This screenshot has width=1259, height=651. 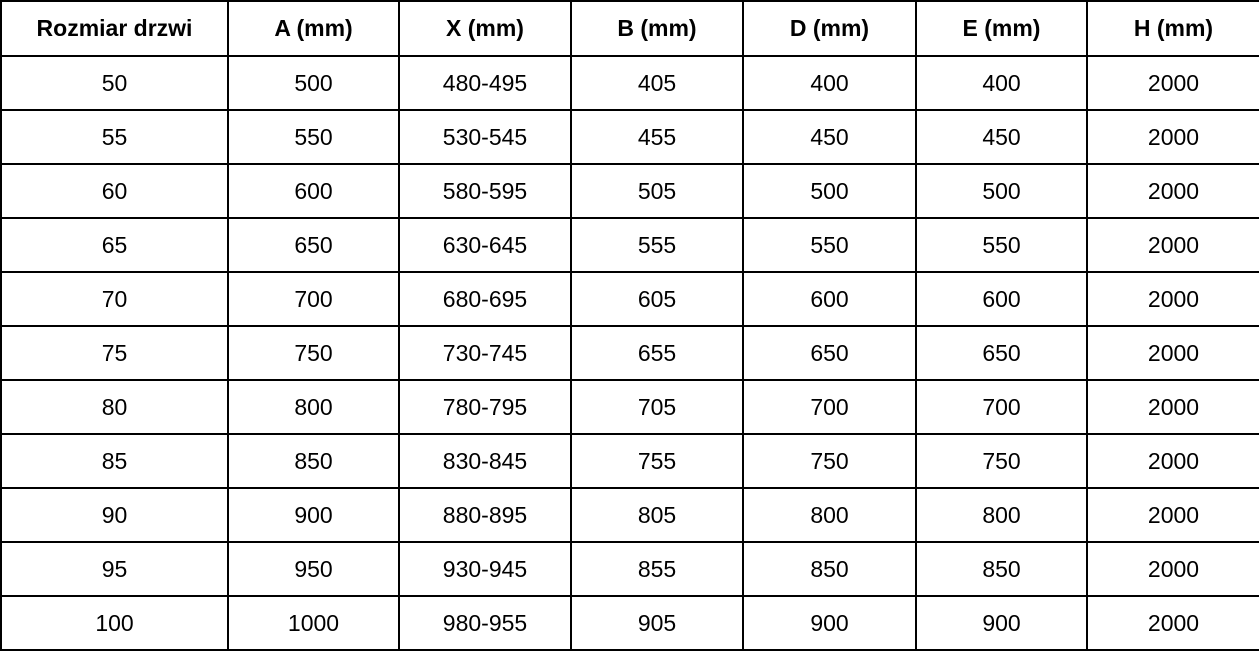 What do you see at coordinates (1001, 623) in the screenshot?
I see `cell-e: 900` at bounding box center [1001, 623].